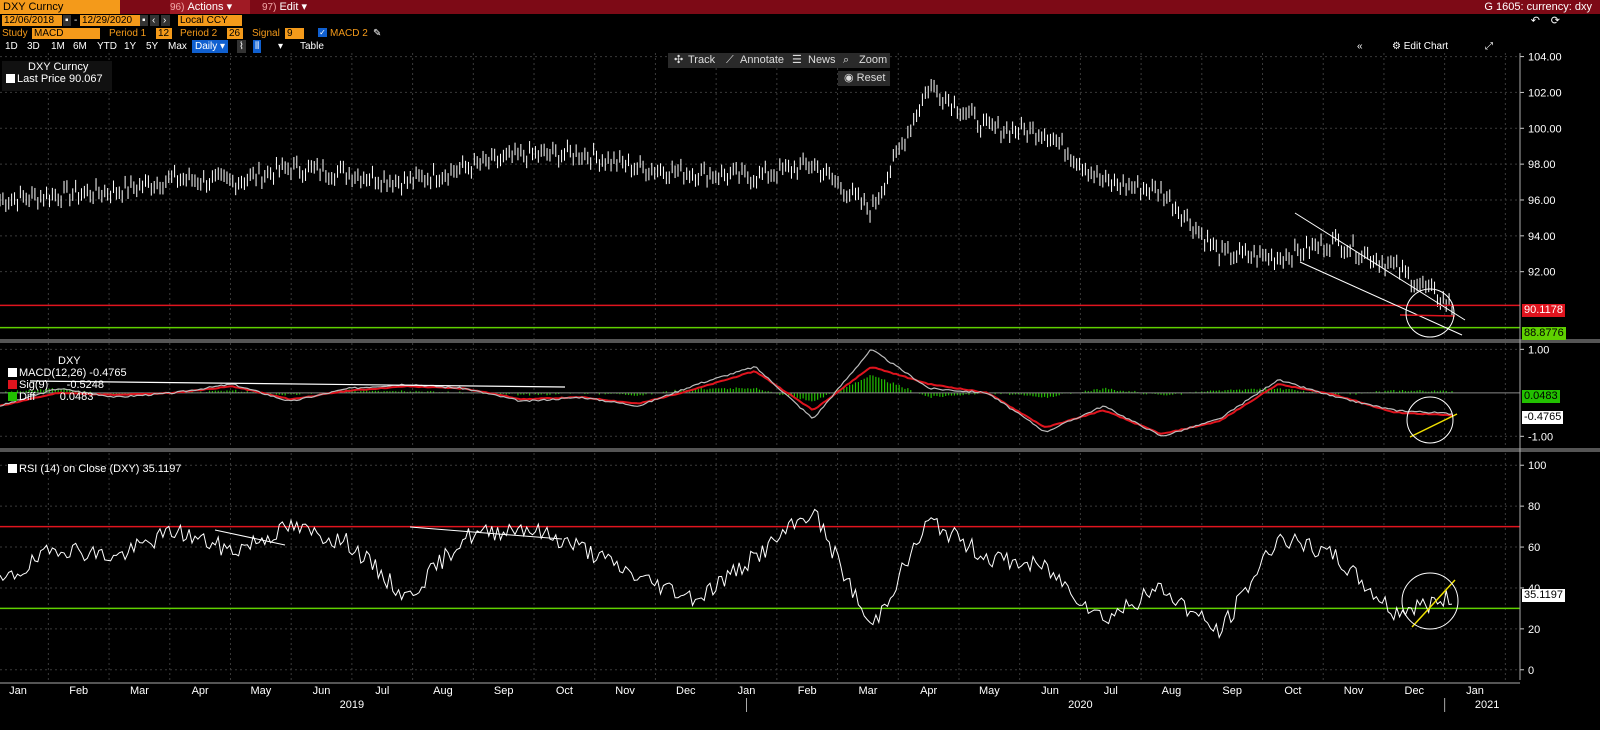 This screenshot has height=730, width=1600. What do you see at coordinates (12, 468) in the screenshot?
I see `rsi-swatch` at bounding box center [12, 468].